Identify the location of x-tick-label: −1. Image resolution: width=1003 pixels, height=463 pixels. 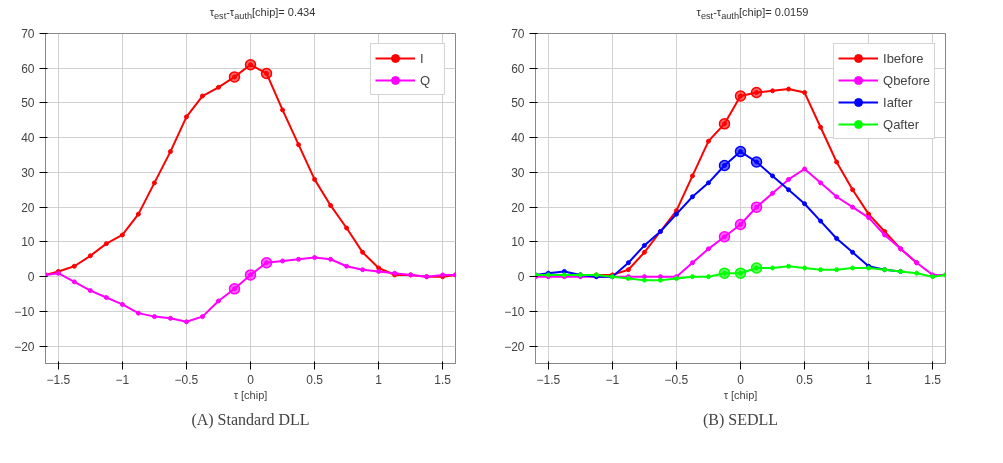
(122, 379).